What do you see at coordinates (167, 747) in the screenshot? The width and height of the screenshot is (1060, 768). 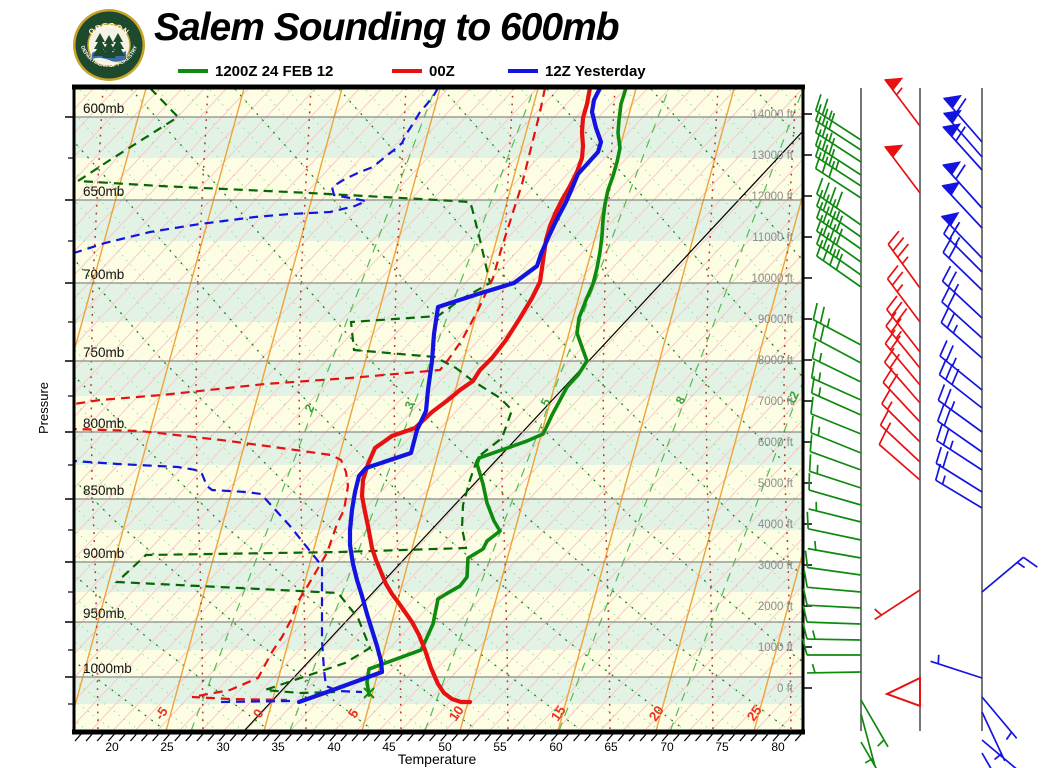 I see `temp-tick-label: 25` at bounding box center [167, 747].